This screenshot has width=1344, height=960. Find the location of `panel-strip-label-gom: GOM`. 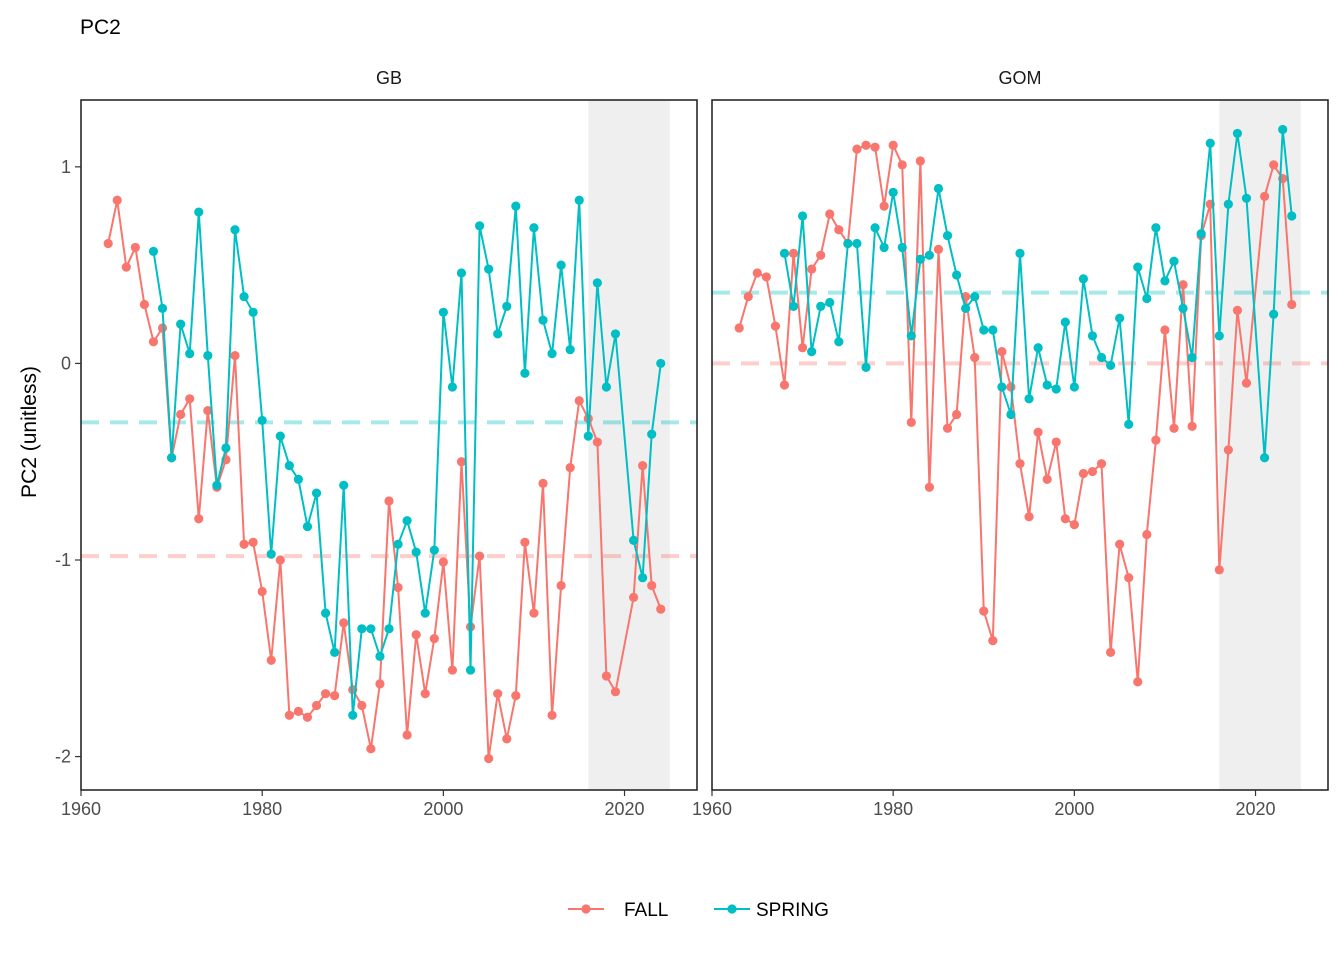

panel-strip-label-gom: GOM is located at coordinates (1020, 78).